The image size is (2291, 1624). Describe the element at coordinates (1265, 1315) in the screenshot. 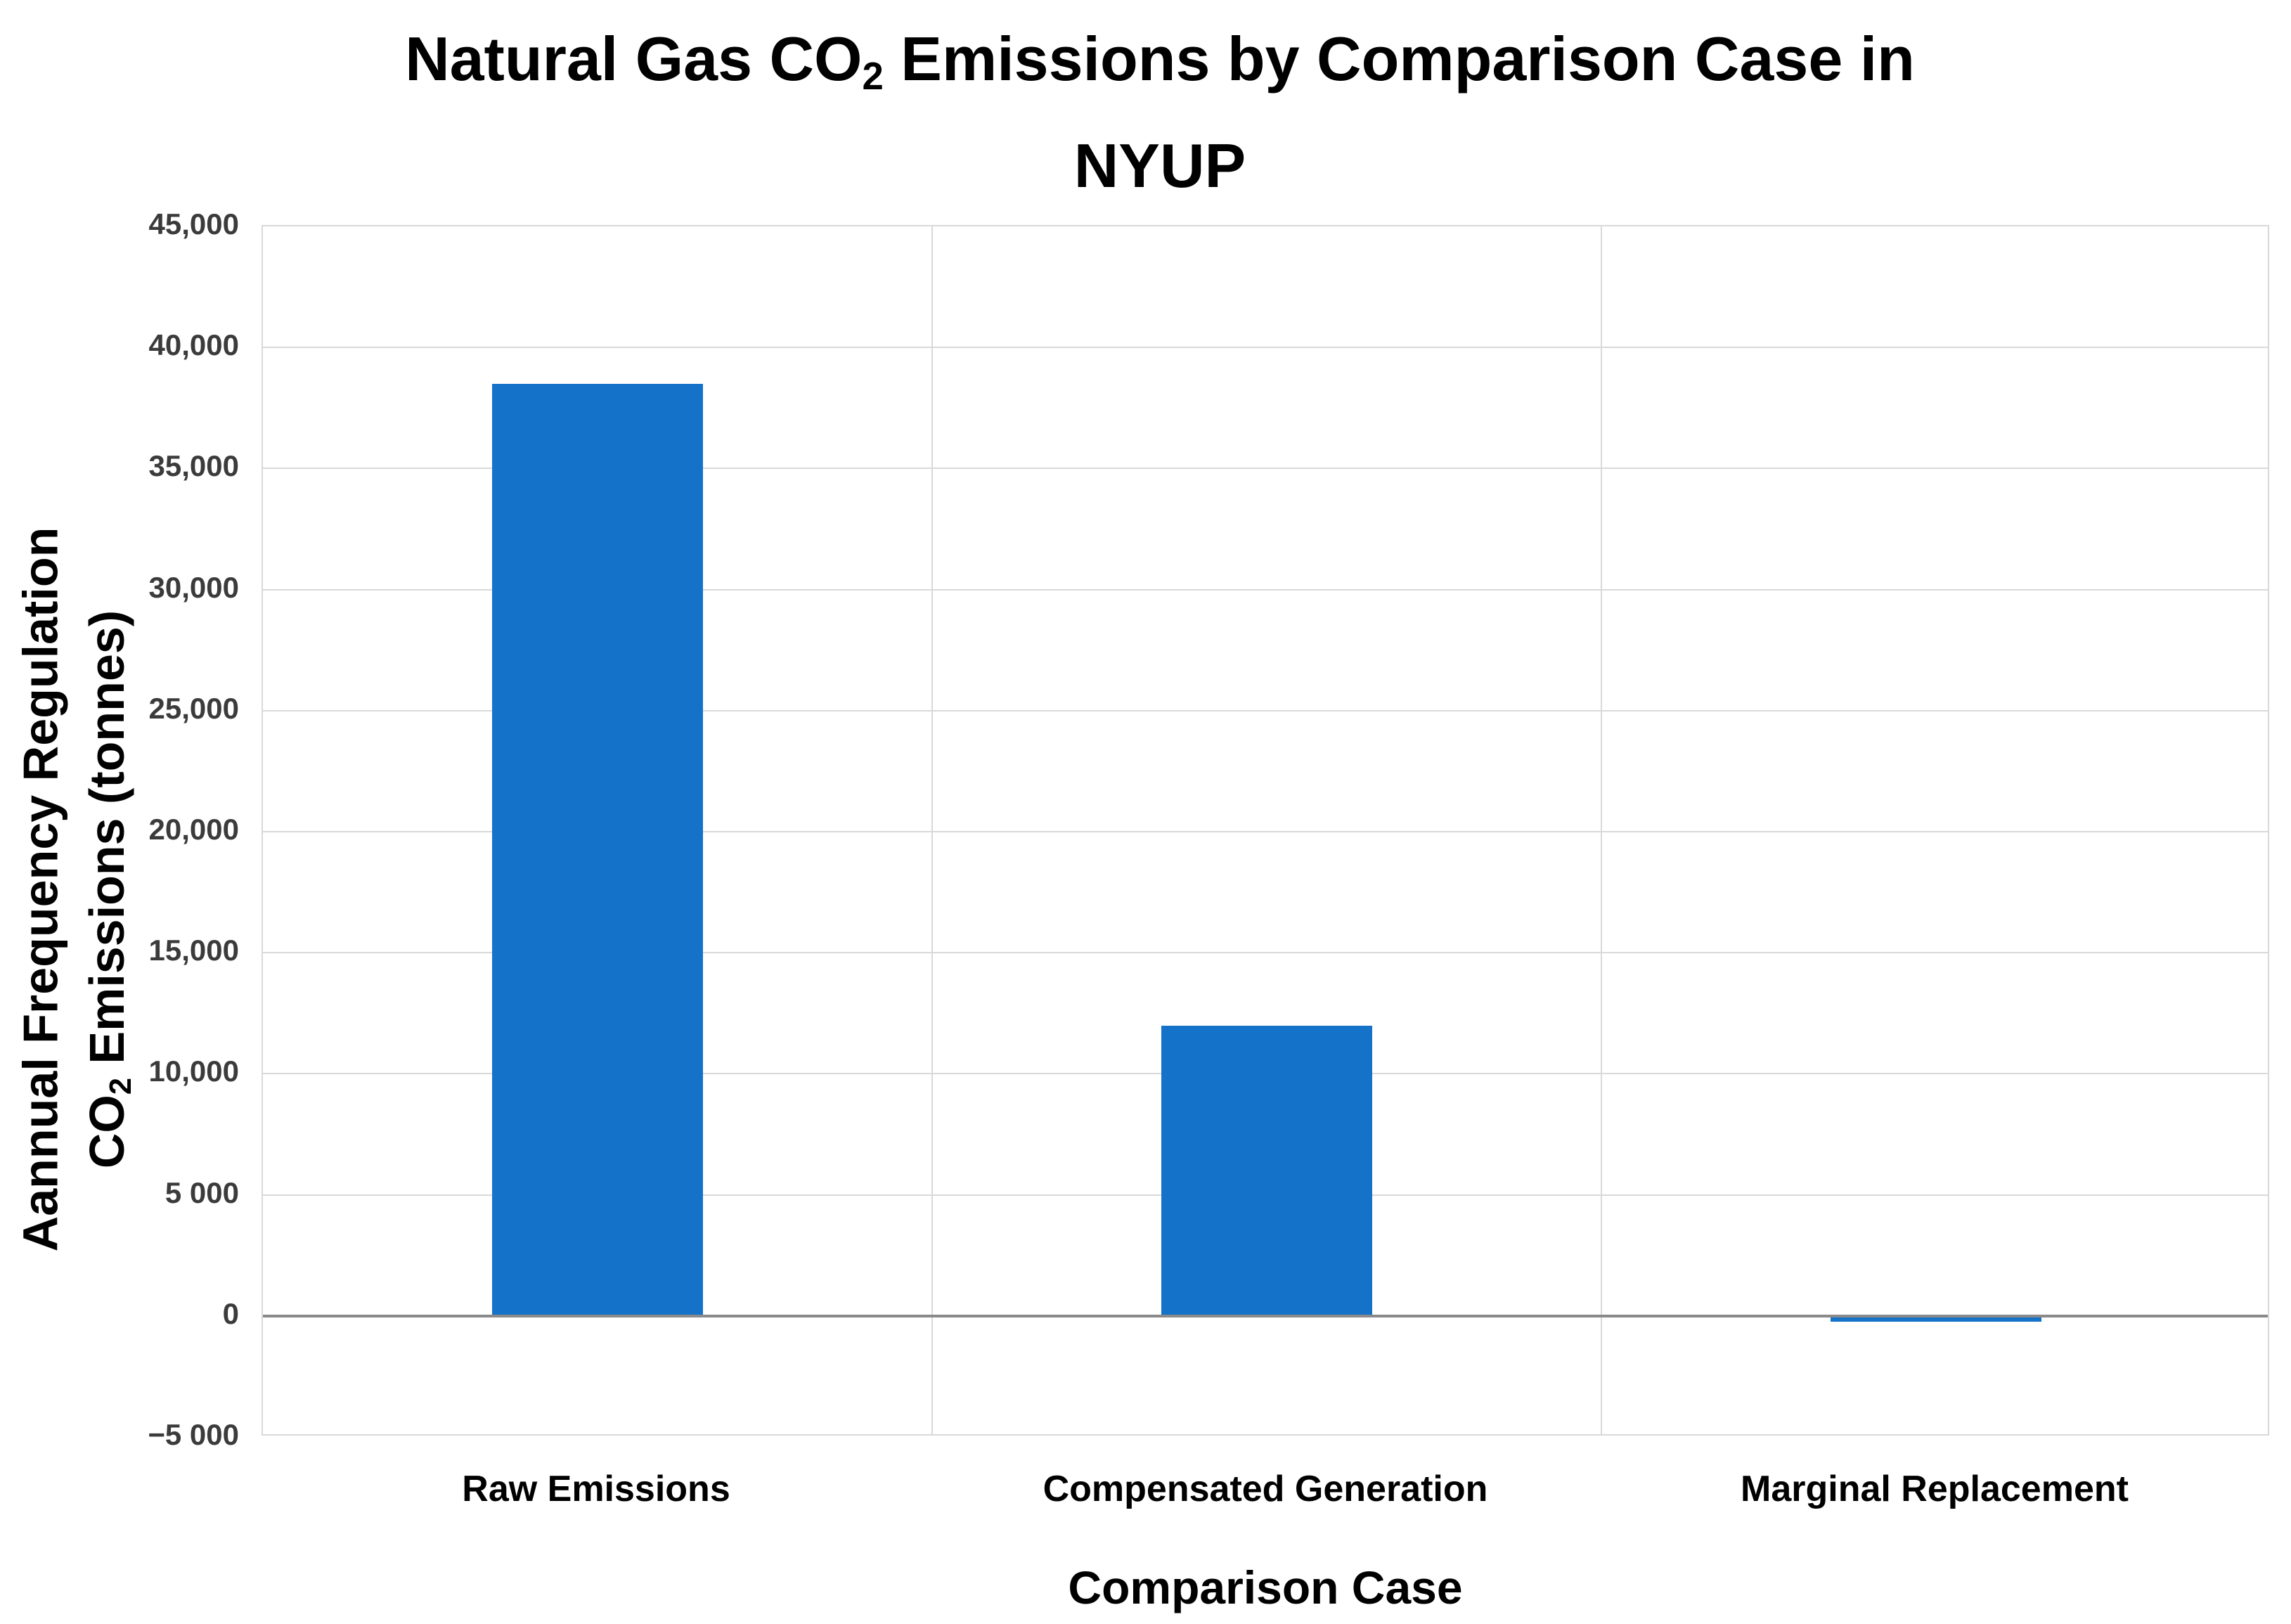

I see `zero-line` at that location.